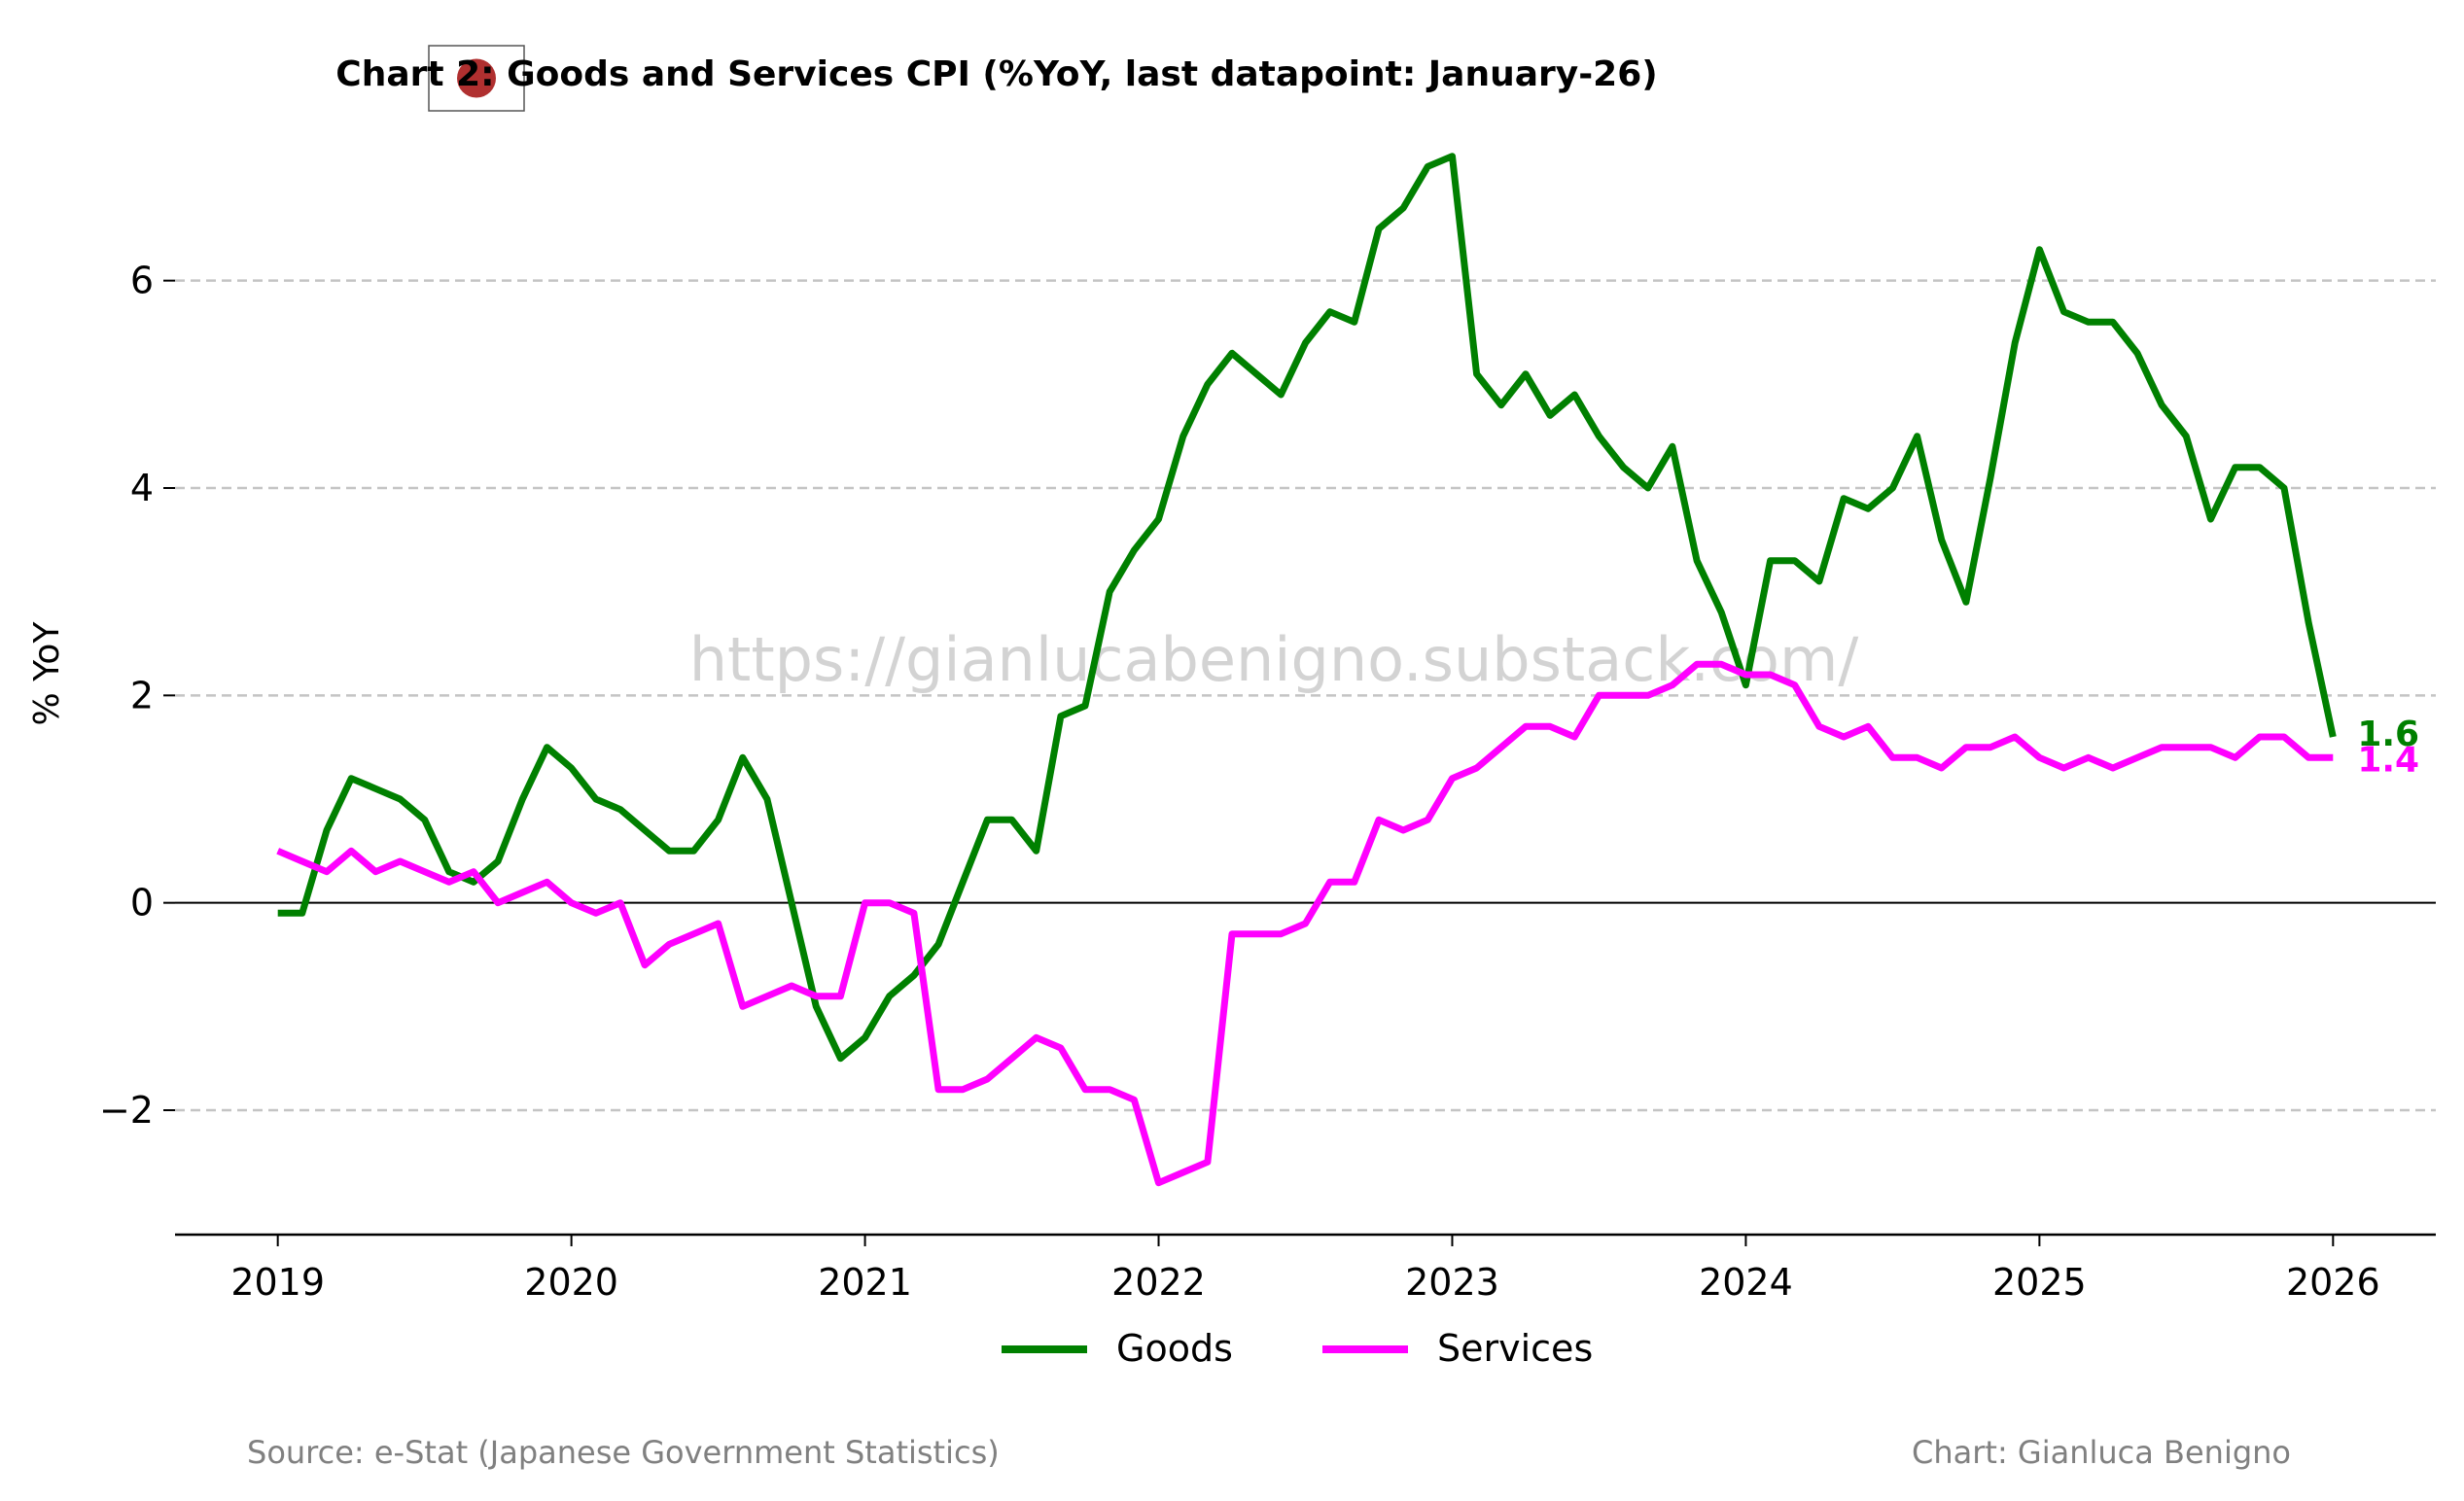 This screenshot has height=1501, width=2464. What do you see at coordinates (1174, 1349) in the screenshot?
I see `legend-label-goods: Goods` at bounding box center [1174, 1349].